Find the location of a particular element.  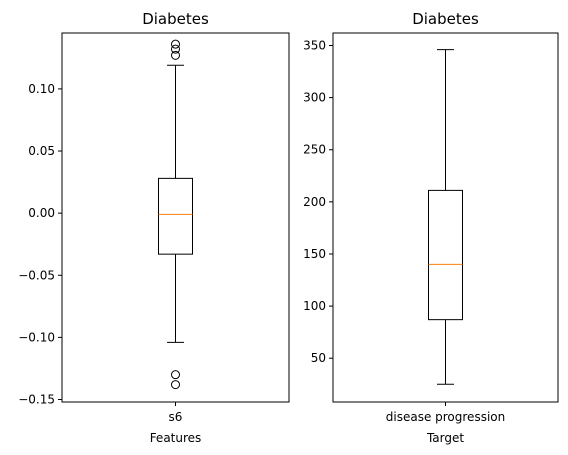

y-tick-label: 0.00 is located at coordinates (41, 213).